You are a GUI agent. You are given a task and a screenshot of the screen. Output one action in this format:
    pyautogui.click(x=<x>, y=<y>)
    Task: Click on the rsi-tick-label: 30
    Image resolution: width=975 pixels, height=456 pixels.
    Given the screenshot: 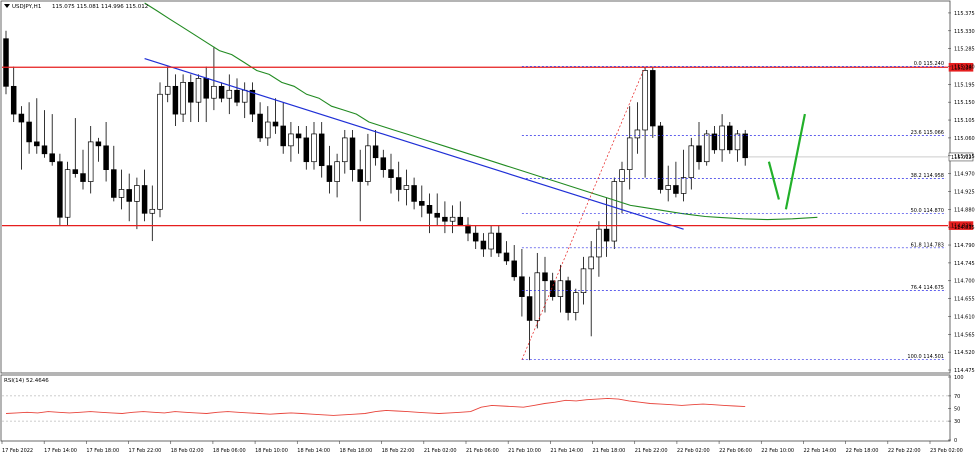 What is the action you would take?
    pyautogui.click(x=957, y=422)
    